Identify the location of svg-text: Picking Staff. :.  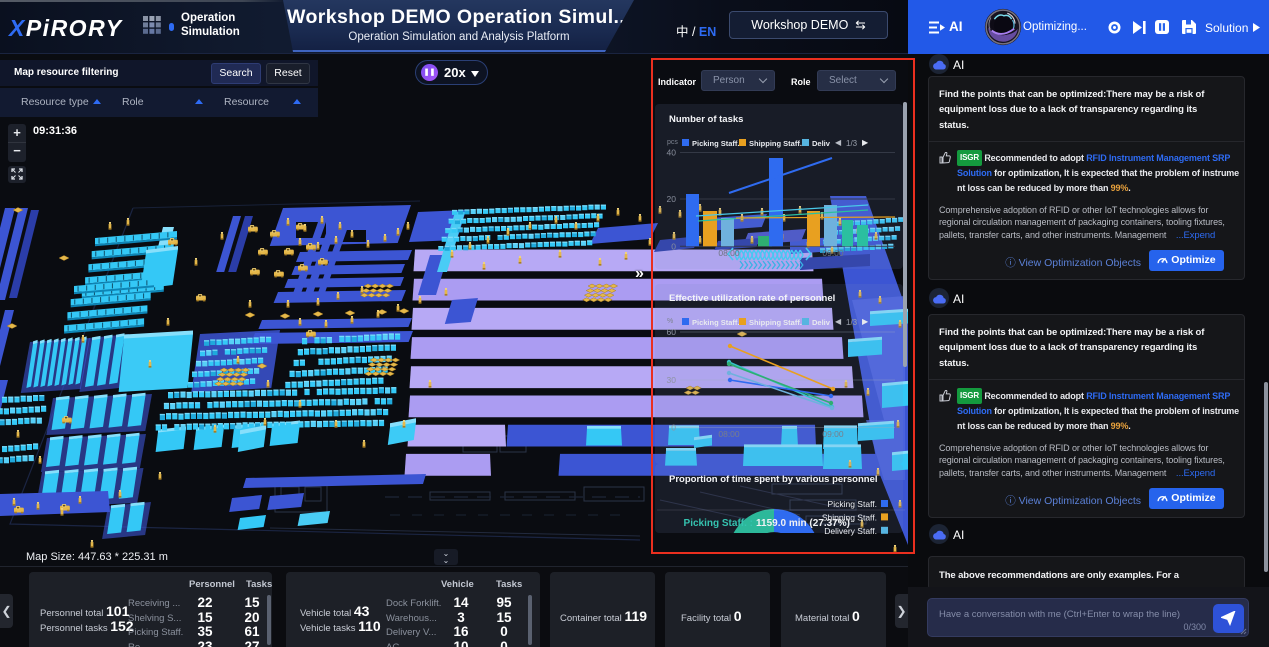
(718, 523).